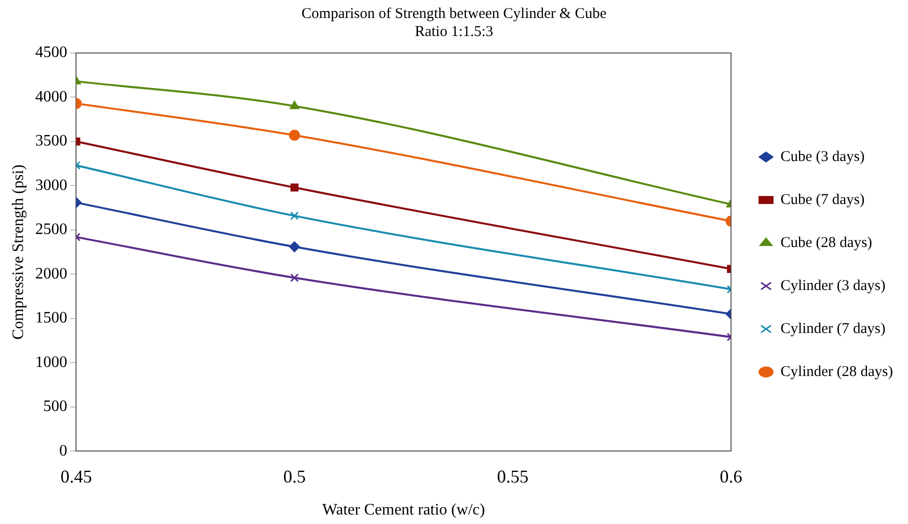 This screenshot has height=524, width=908. I want to click on x-tick-label: 0.55, so click(512, 476).